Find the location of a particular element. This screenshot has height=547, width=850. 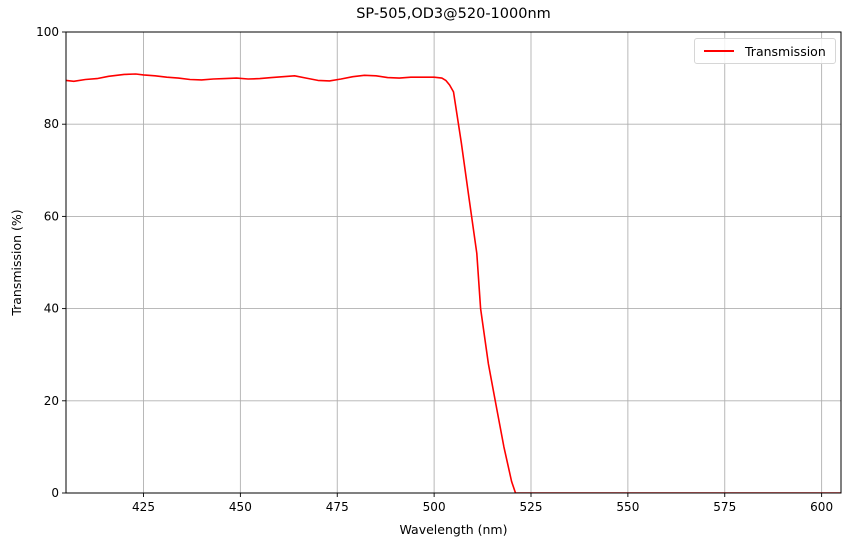

x-tick-label: 450 is located at coordinates (240, 507).